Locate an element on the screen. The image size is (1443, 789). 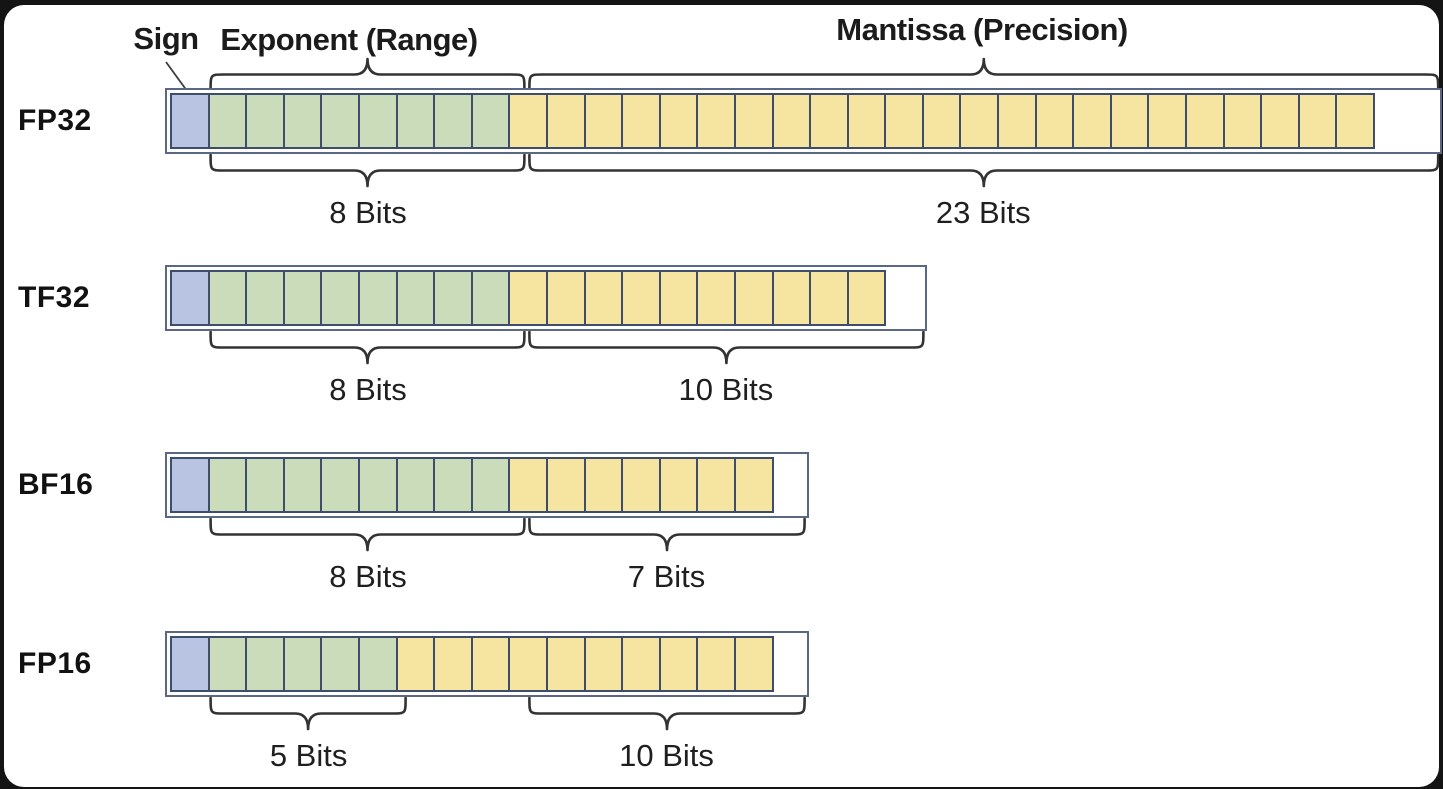
format-row-tf32 is located at coordinates (546, 298).